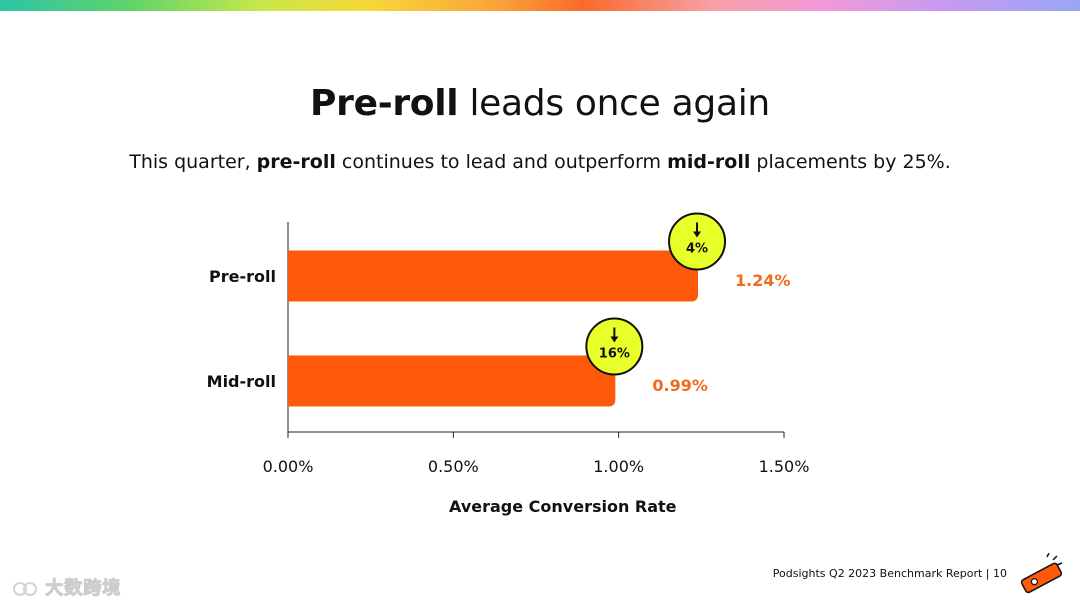 The image size is (1080, 608). Describe the element at coordinates (25, 589) in the screenshot. I see `watermark-logo-icon` at that location.